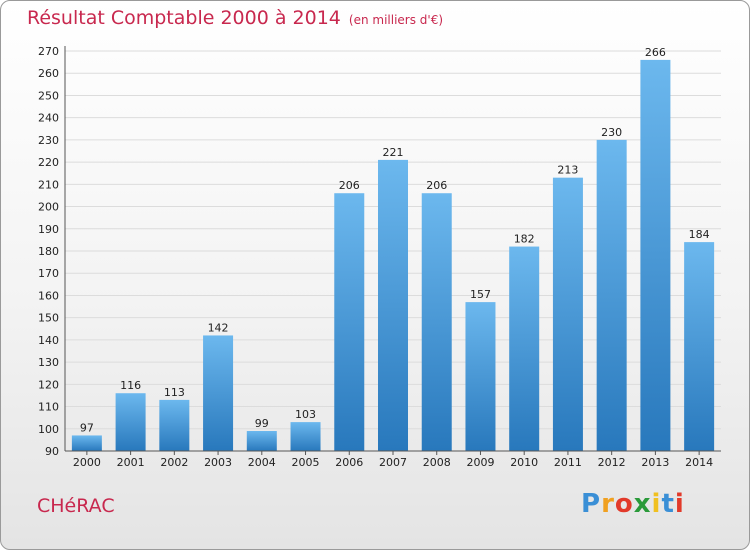 The image size is (750, 550). I want to click on proxiti-logo: Proxiti, so click(633, 504).